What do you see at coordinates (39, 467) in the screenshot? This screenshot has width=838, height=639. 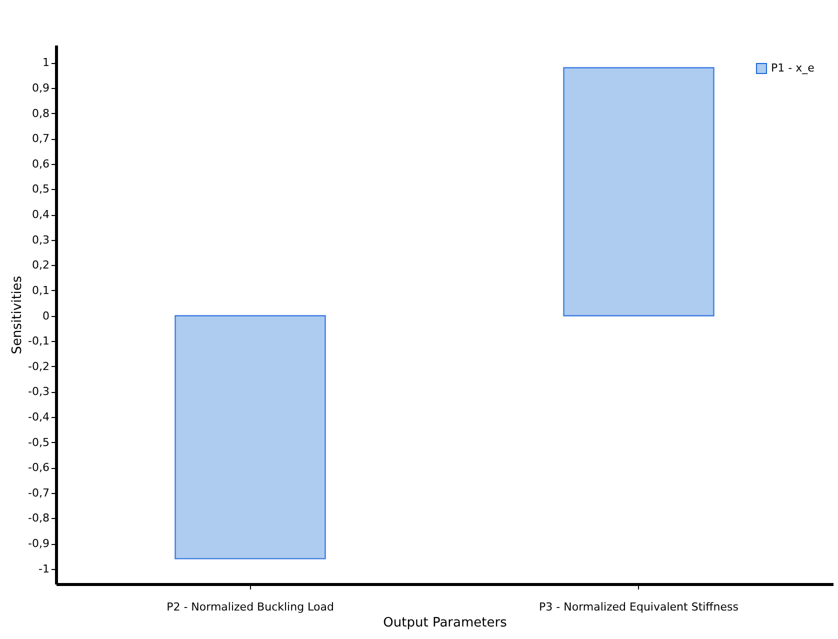 I see `y-tick-label: -0,6` at bounding box center [39, 467].